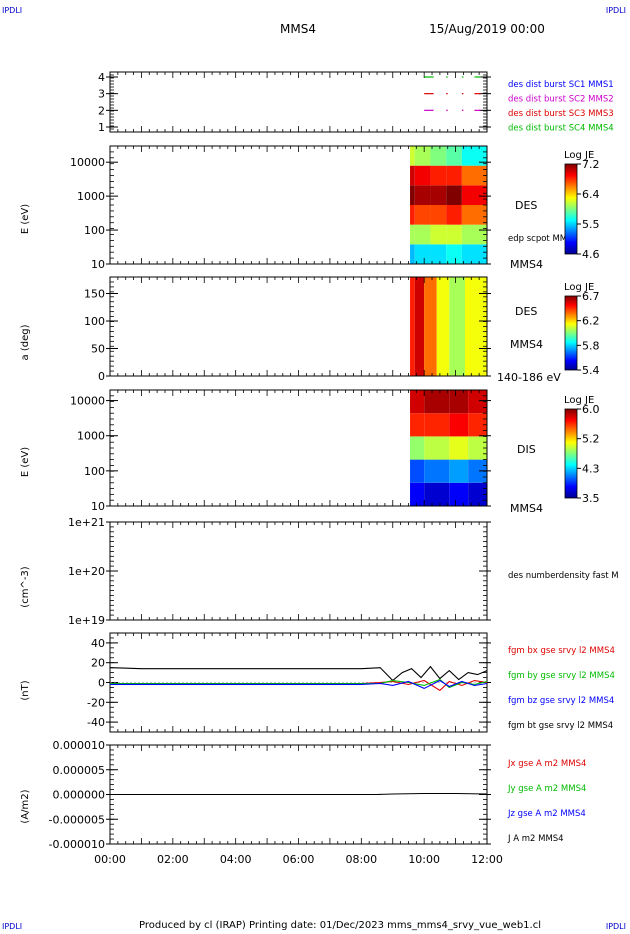 The width and height of the screenshot is (630, 934). What do you see at coordinates (77, 844) in the screenshot?
I see `y-tick-label: -0.000010` at bounding box center [77, 844].